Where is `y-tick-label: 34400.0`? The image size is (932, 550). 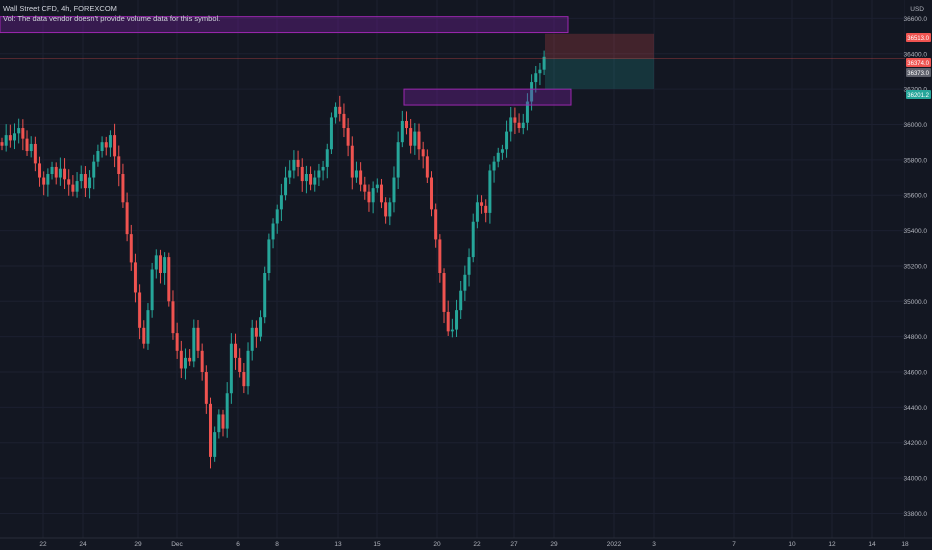 y-tick-label: 34400.0 is located at coordinates (916, 408).